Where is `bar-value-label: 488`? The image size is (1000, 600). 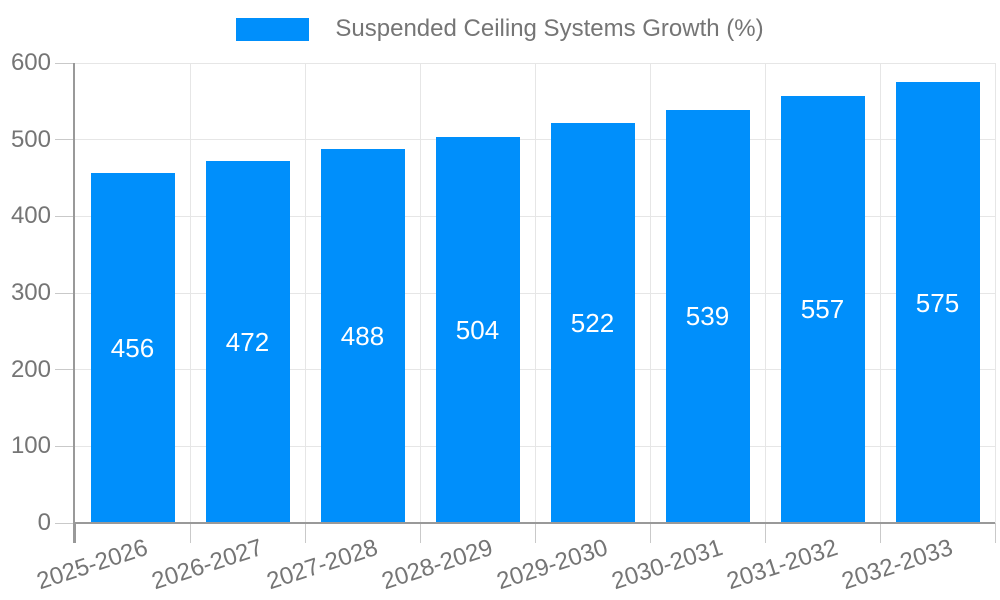 bar-value-label: 488 is located at coordinates (362, 335).